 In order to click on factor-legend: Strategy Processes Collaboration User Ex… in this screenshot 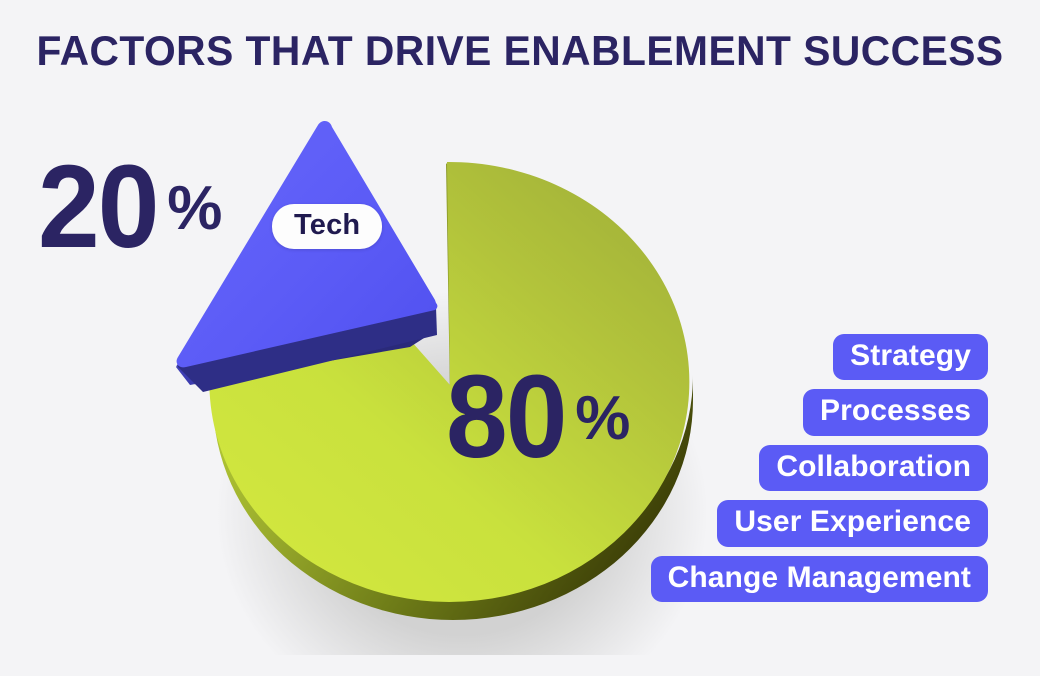, I will do `click(819, 468)`.